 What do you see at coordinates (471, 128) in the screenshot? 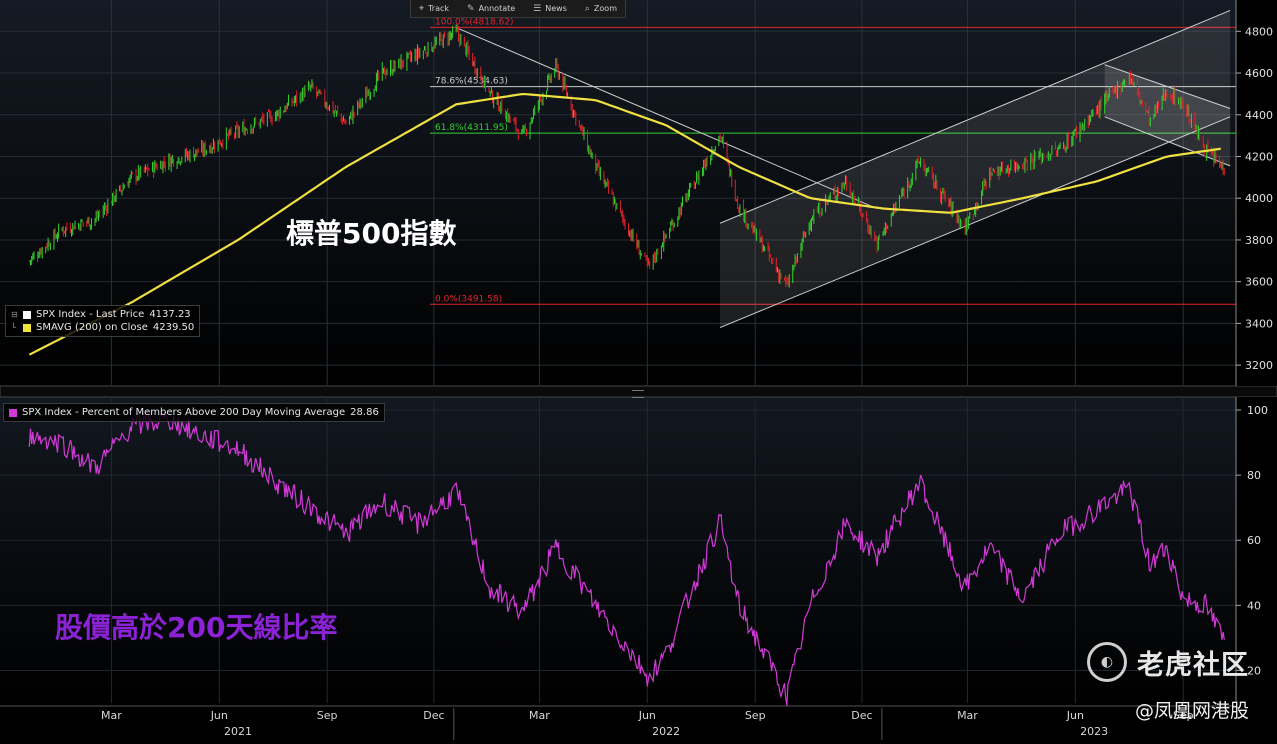
I see `fib-level-label: 61.8%(4311.95)` at bounding box center [471, 128].